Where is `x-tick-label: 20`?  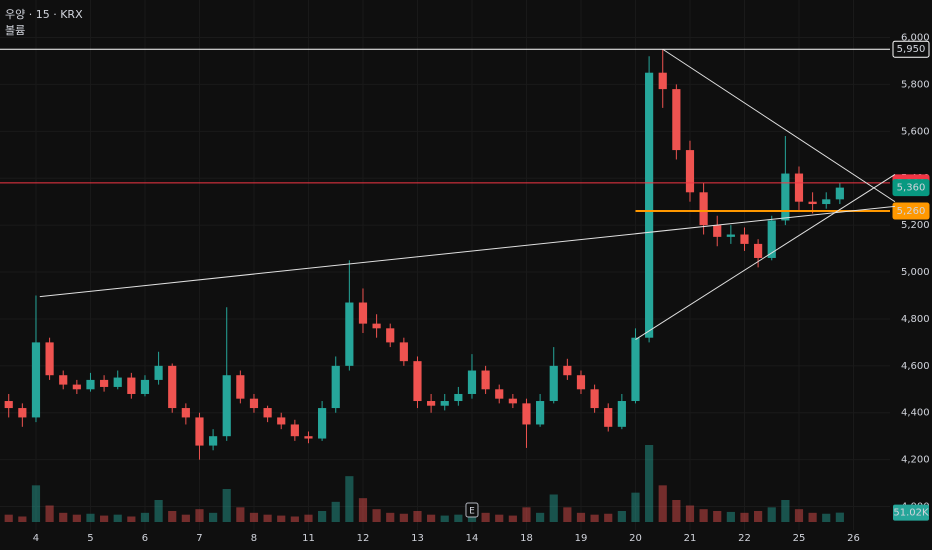
x-tick-label: 20 is located at coordinates (635, 538).